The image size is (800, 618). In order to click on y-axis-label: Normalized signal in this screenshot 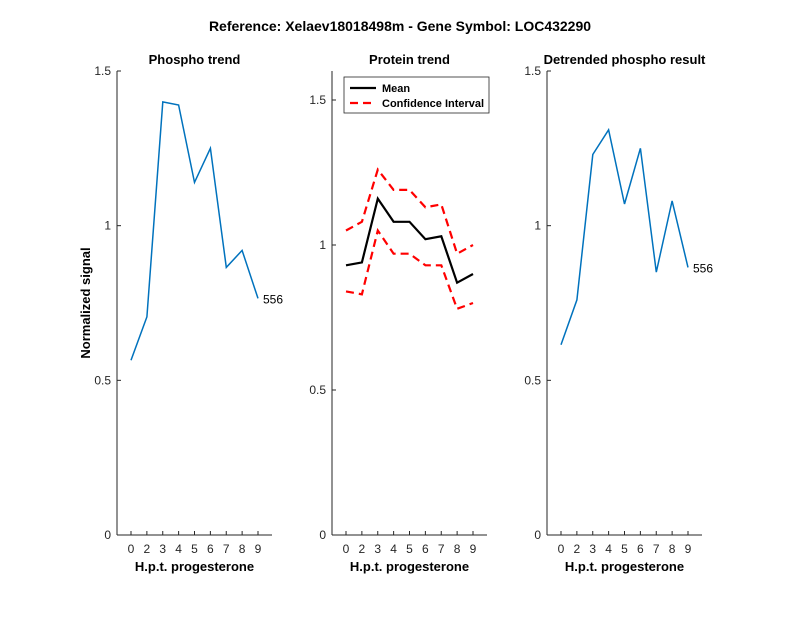, I will do `click(85, 302)`.